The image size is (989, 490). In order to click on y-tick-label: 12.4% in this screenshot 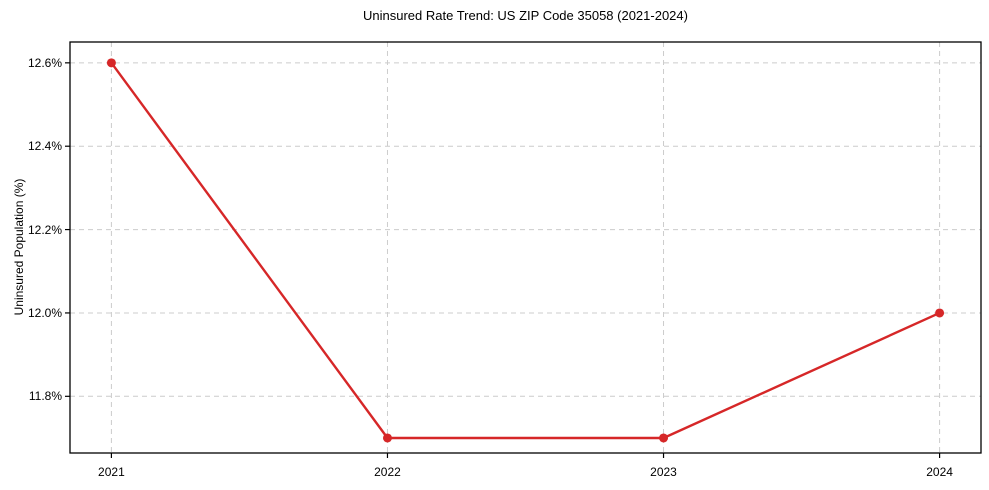, I will do `click(44, 146)`.